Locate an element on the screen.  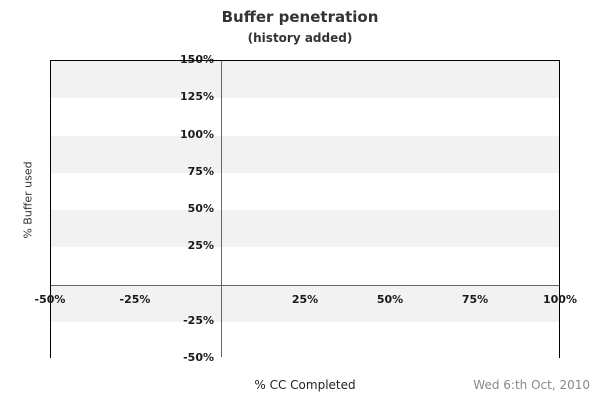
x-zero-axis-line is located at coordinates (305, 285).